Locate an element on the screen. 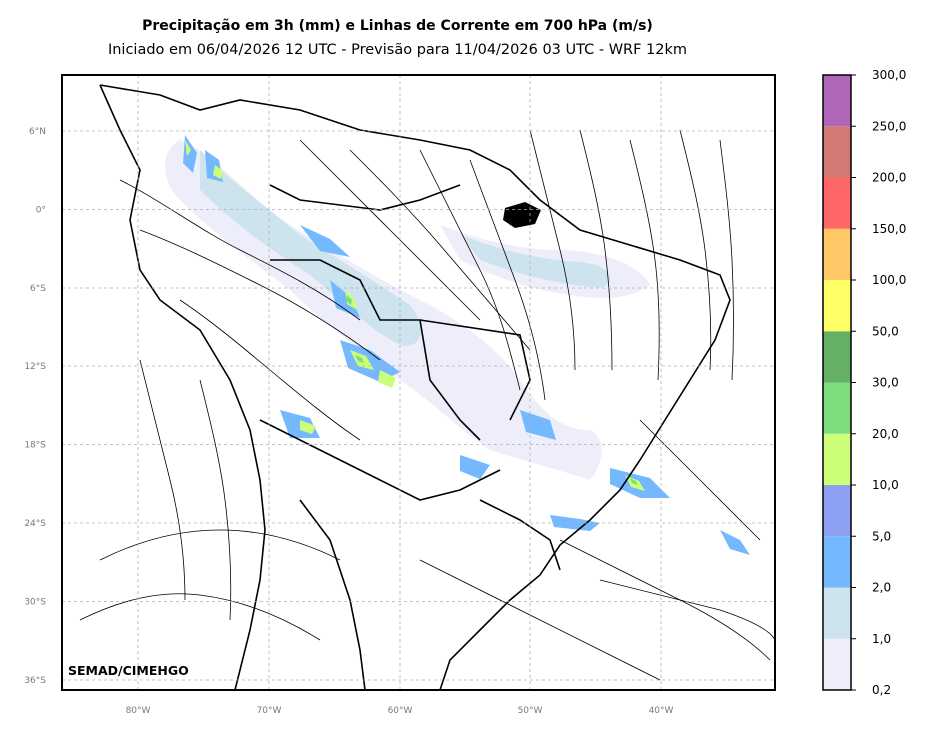 The image size is (931, 735). lat-label: 0° is located at coordinates (41, 211).